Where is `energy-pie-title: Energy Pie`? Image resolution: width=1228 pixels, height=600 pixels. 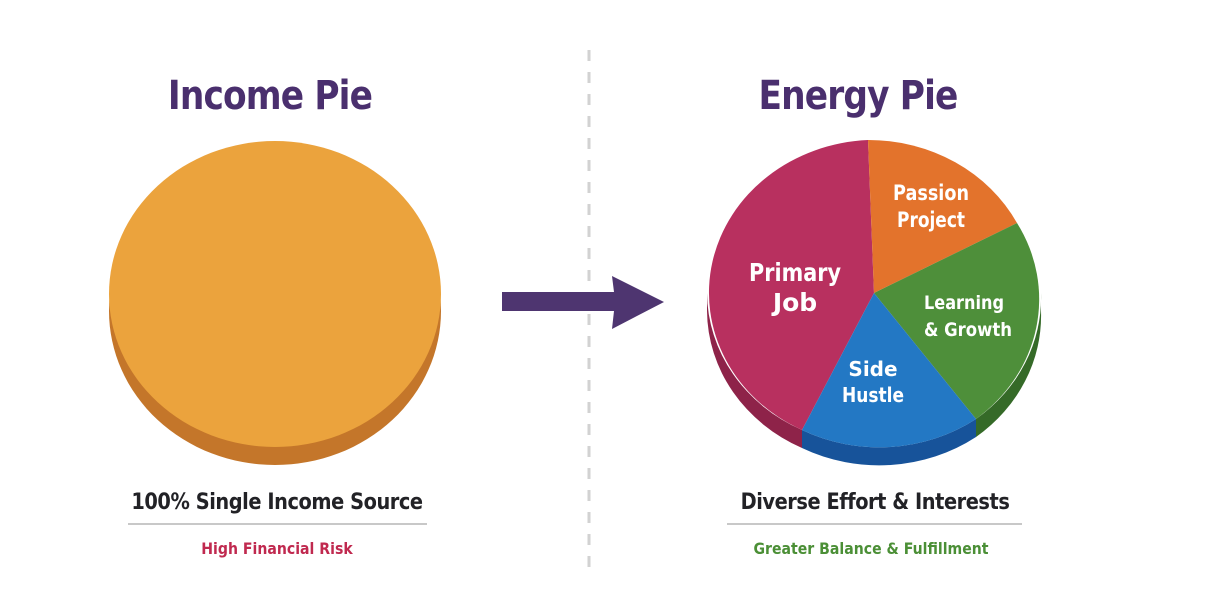
energy-pie-title: Energy Pie is located at coordinates (858, 96).